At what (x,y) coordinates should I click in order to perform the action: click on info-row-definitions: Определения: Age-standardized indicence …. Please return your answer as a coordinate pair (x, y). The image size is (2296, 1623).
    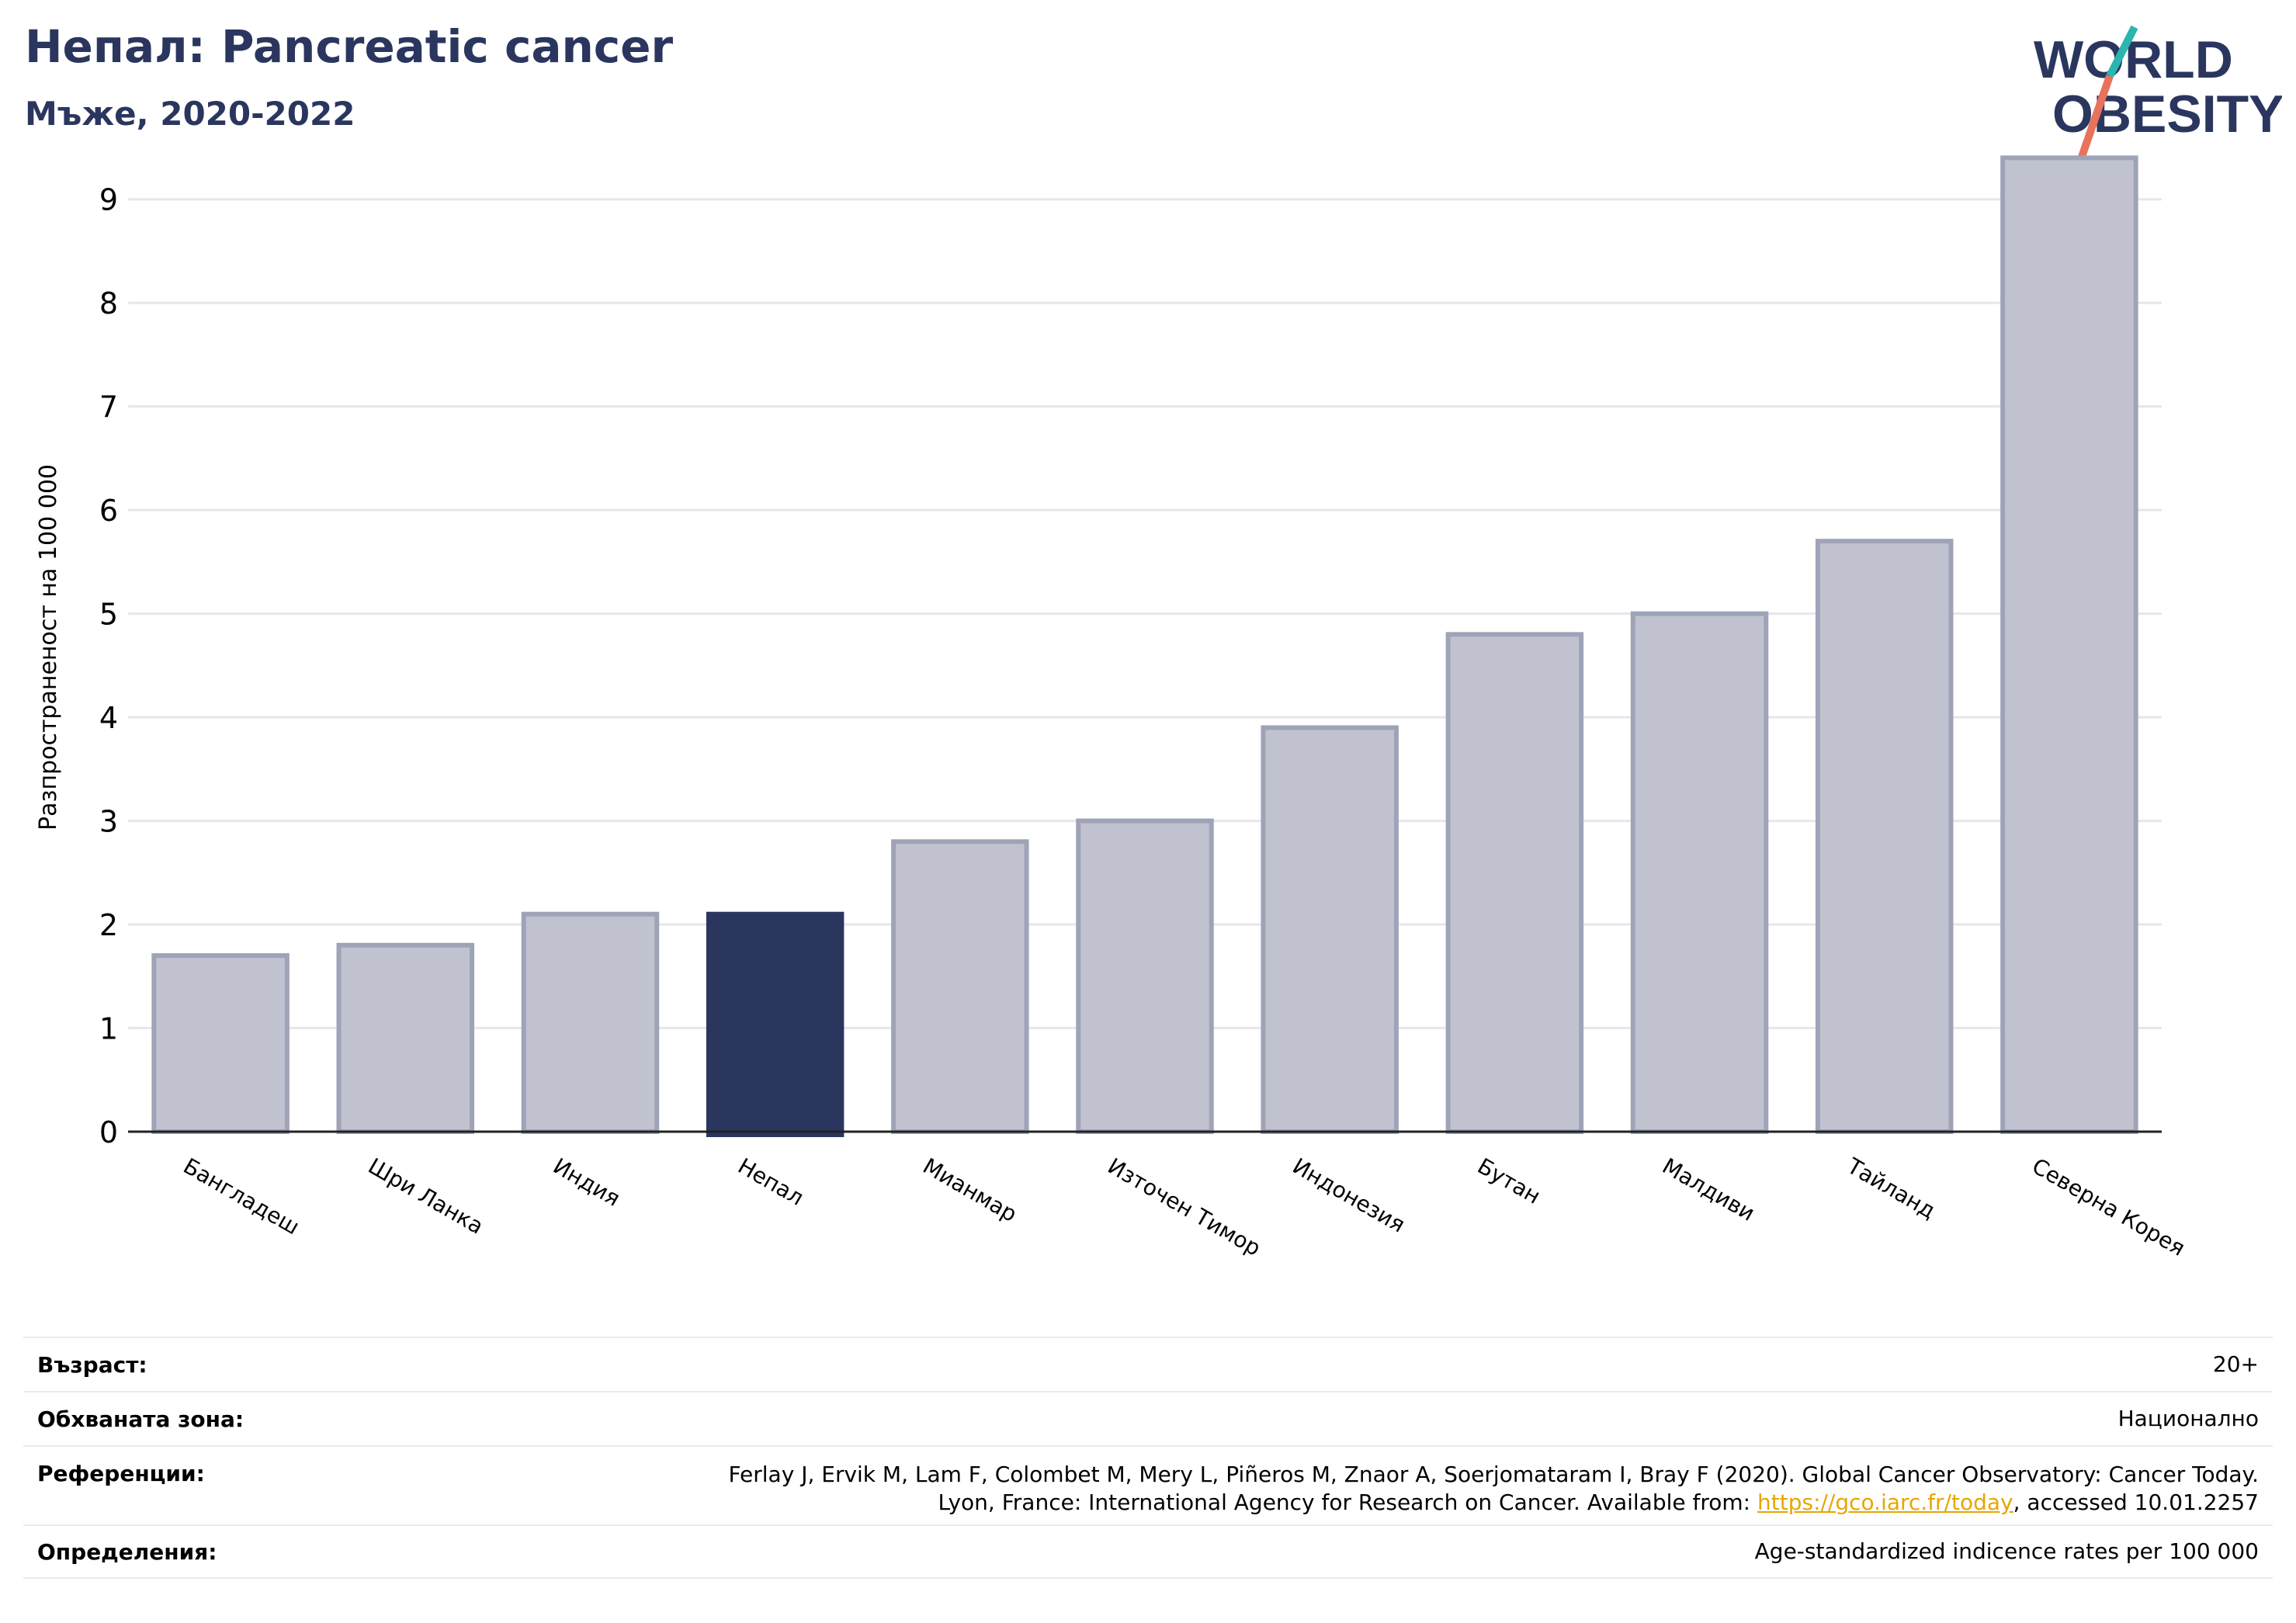
    Looking at the image, I should click on (1148, 1551).